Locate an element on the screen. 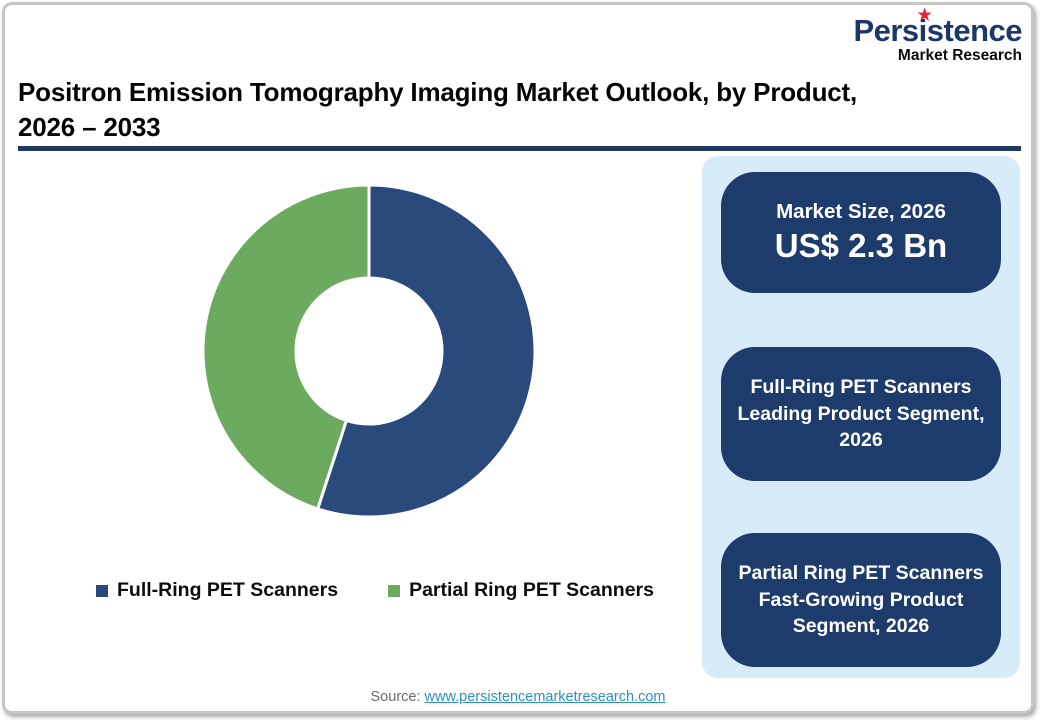 The width and height of the screenshot is (1040, 720). logo-wordmark-text: Persistence is located at coordinates (937, 30).